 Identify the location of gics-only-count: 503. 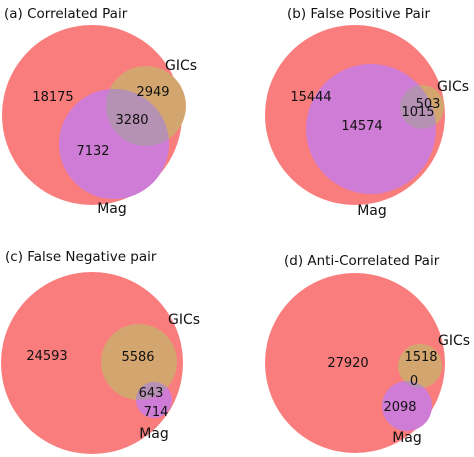
(428, 104).